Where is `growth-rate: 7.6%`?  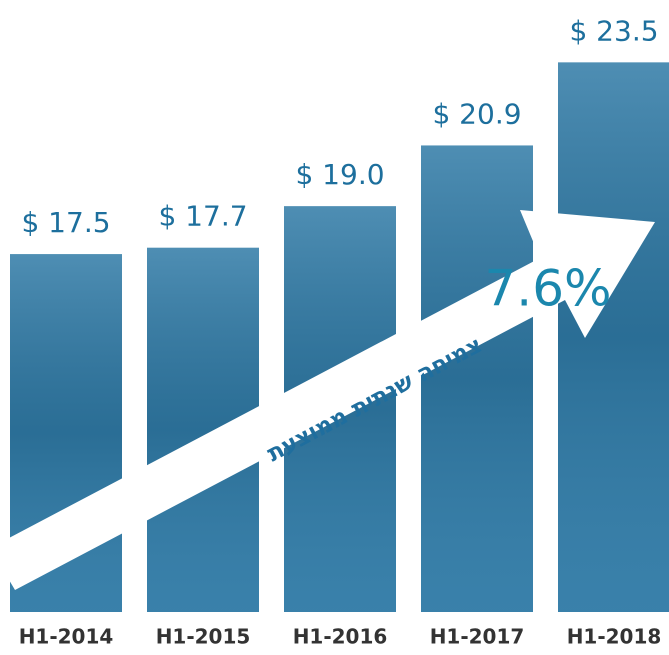
growth-rate: 7.6% is located at coordinates (547, 289).